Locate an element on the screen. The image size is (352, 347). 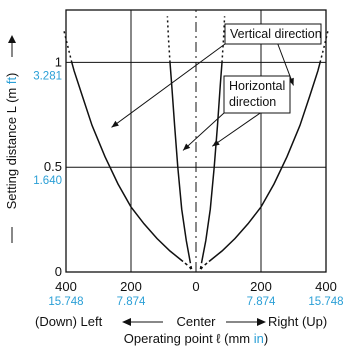
series-1-right-dotted-extension is located at coordinates (324, 46).